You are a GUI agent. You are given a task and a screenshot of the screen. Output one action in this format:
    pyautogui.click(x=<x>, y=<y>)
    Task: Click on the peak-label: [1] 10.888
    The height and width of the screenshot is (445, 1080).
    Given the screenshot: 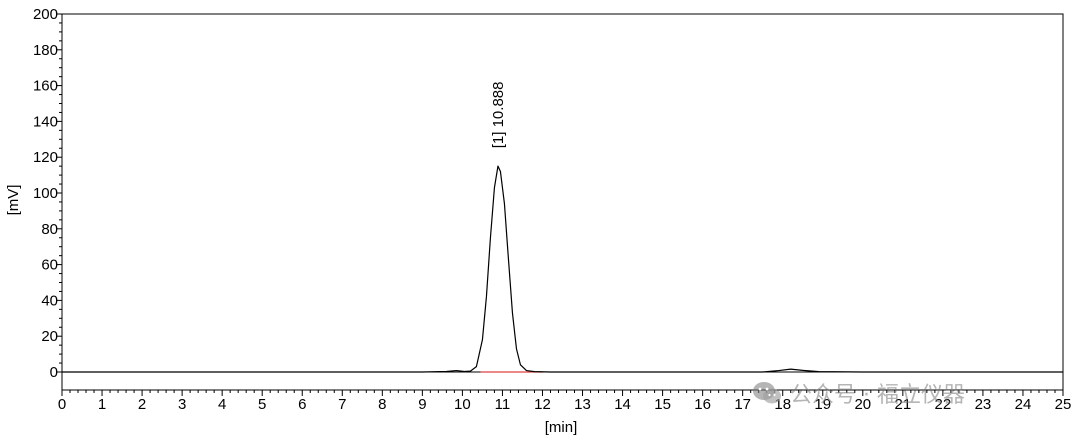 What is the action you would take?
    pyautogui.click(x=498, y=115)
    